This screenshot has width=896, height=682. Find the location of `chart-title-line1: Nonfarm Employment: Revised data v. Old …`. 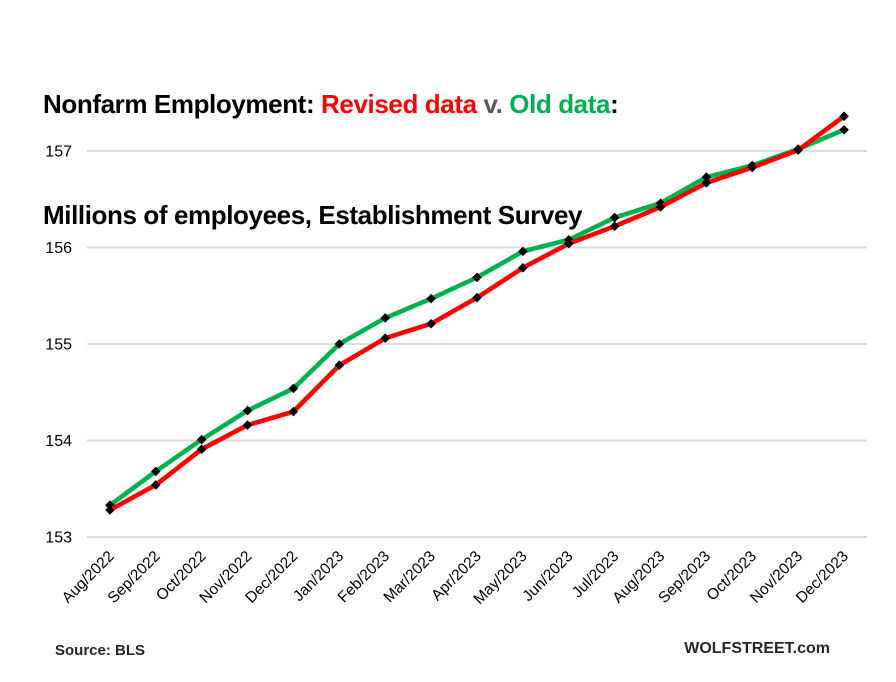

chart-title-line1: Nonfarm Employment: Revised data v. Old … is located at coordinates (331, 104).